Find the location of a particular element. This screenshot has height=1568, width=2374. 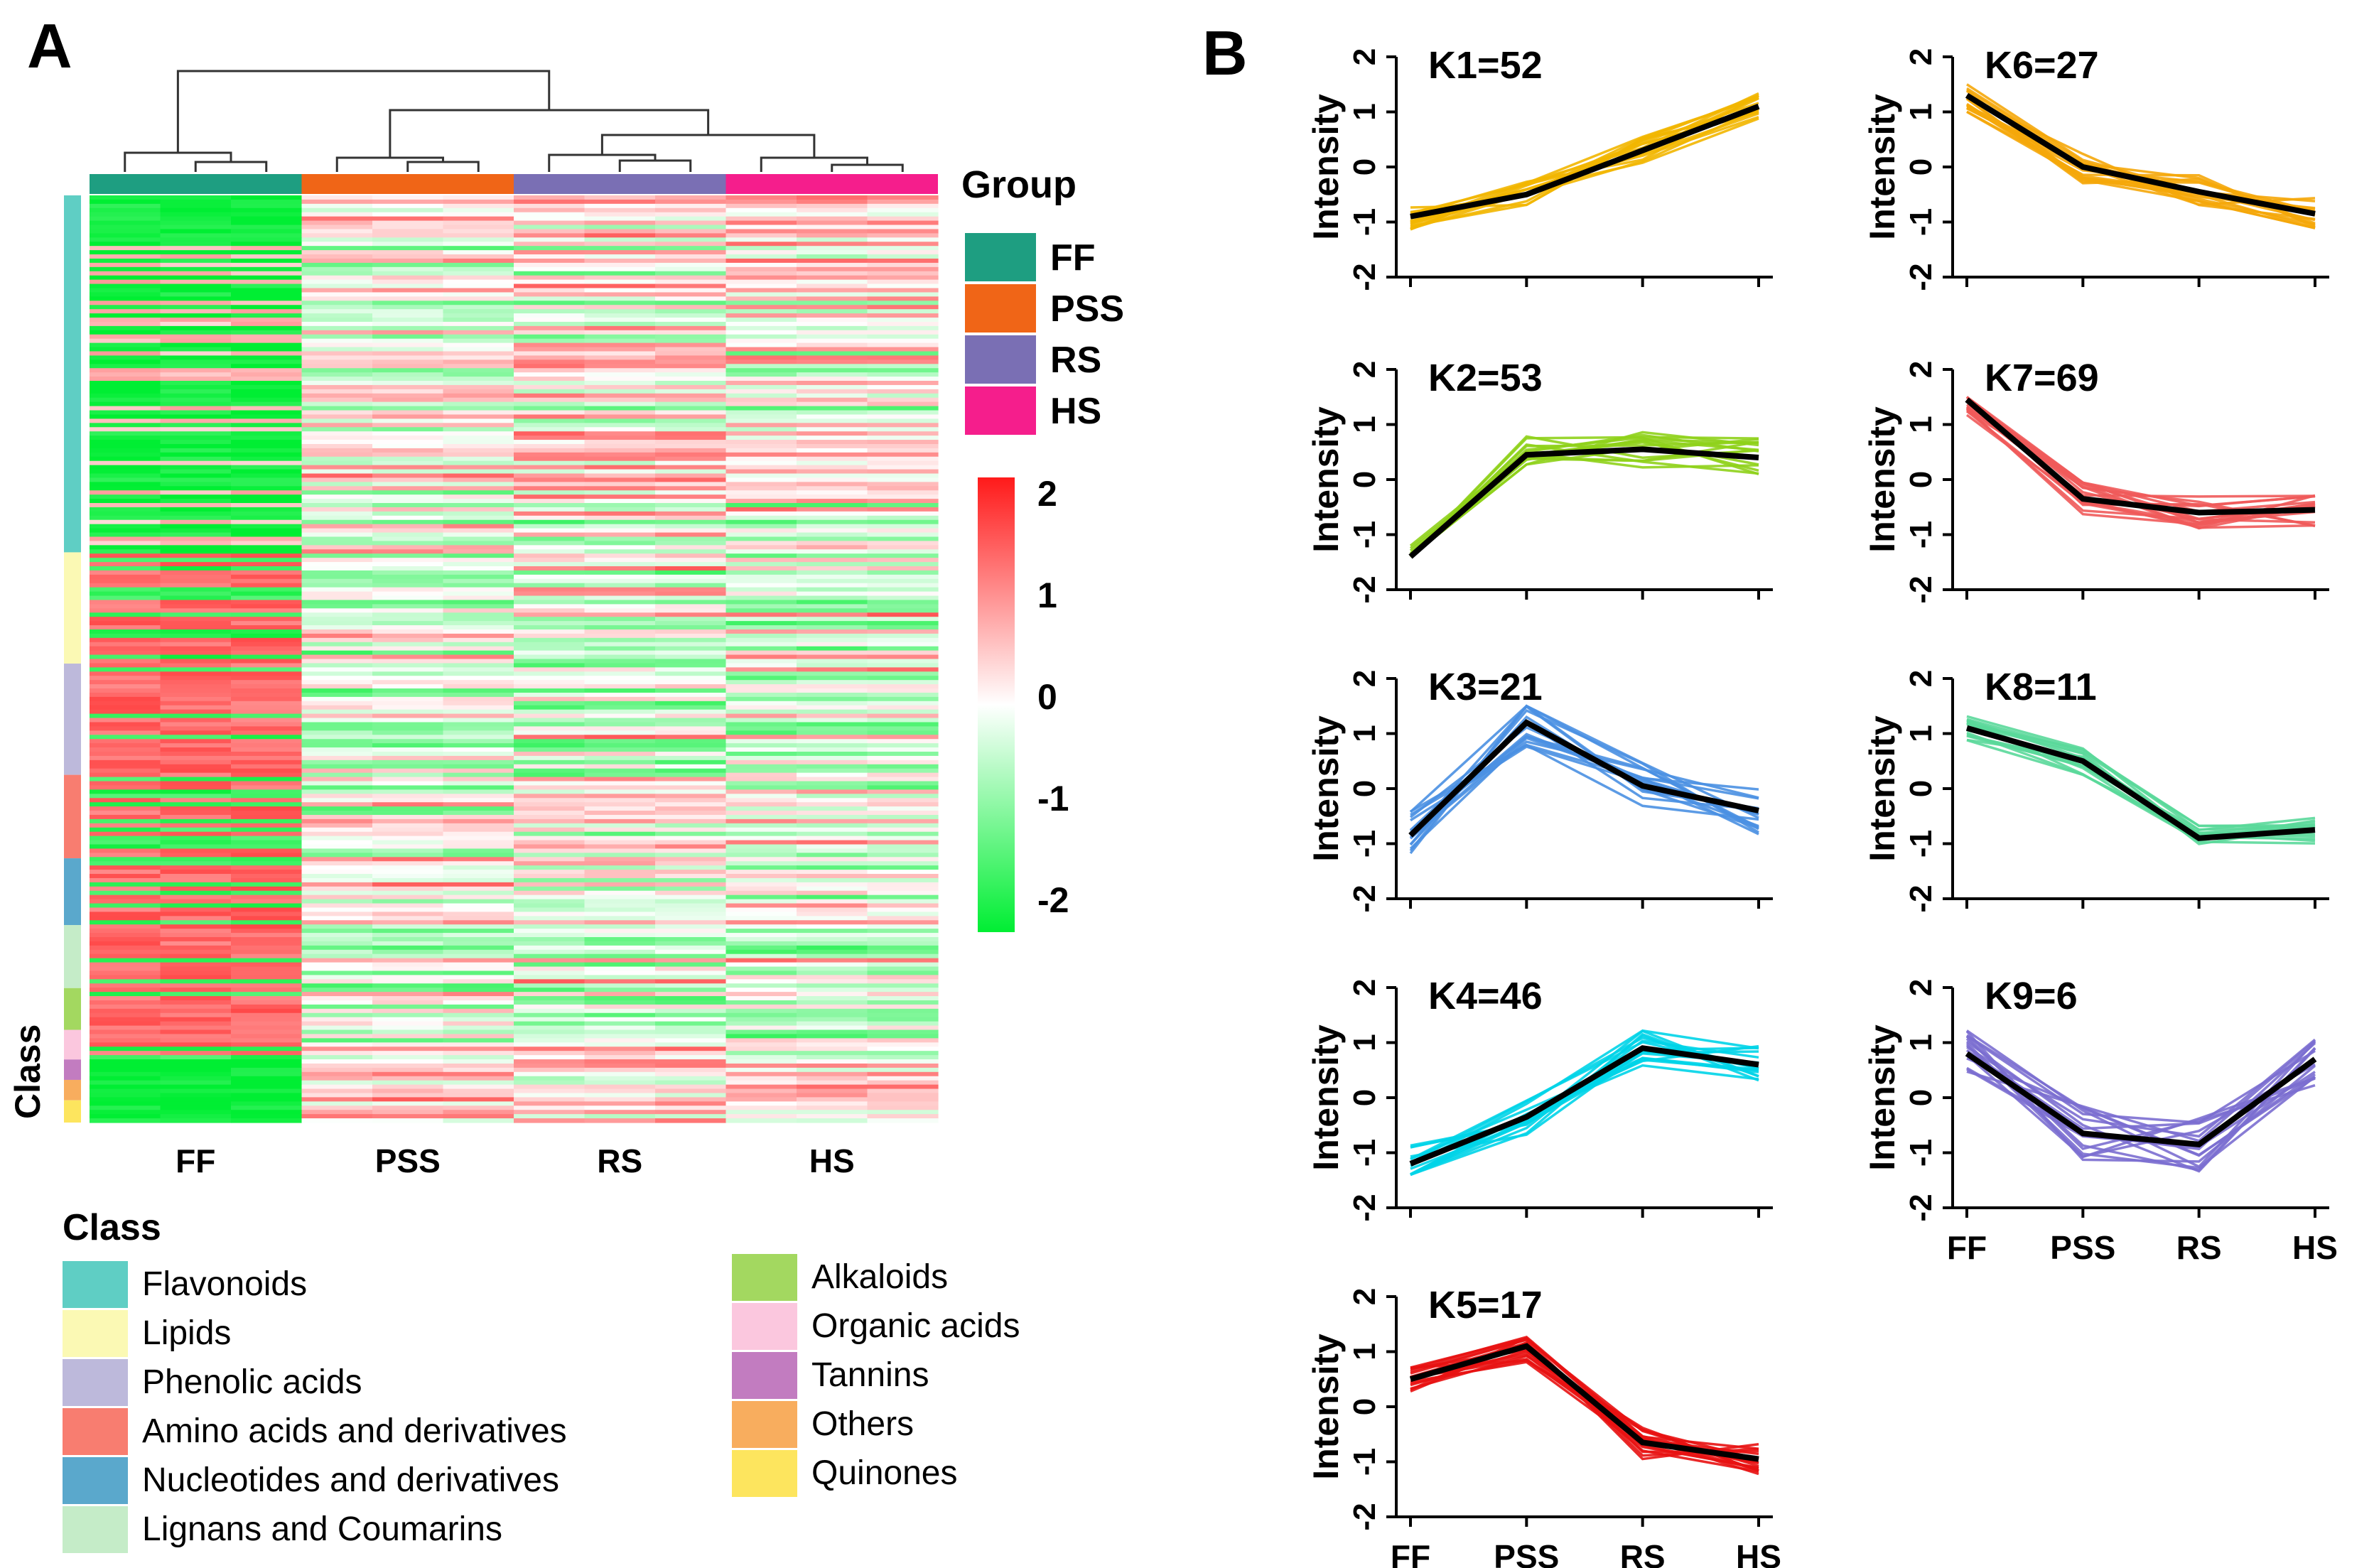

y-axis-label: Intensity is located at coordinates (1882, 1097).